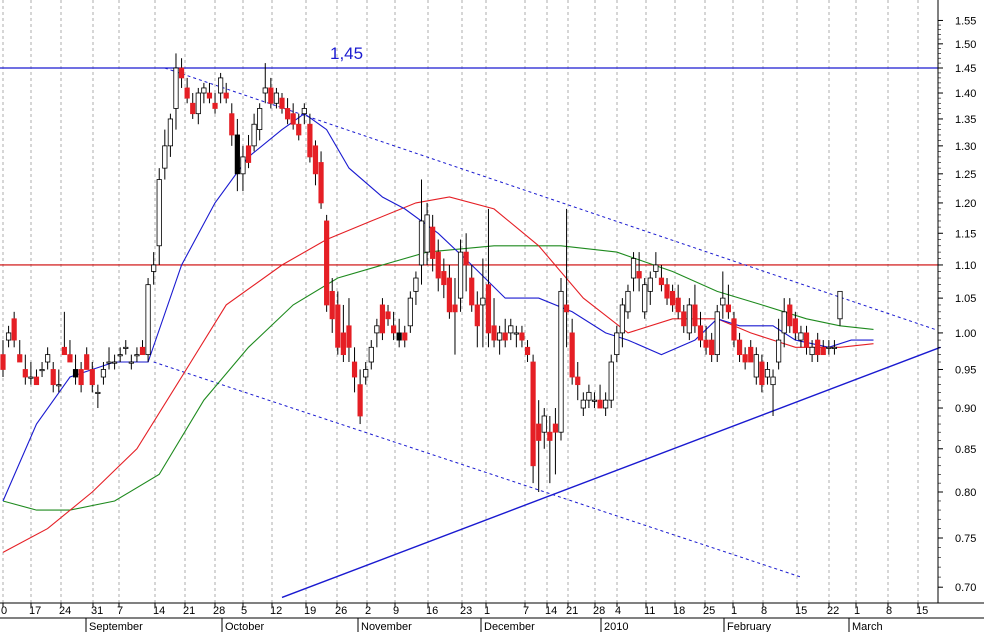 This screenshot has width=984, height=632. What do you see at coordinates (396, 611) in the screenshot?
I see `x-tick-label: 9` at bounding box center [396, 611].